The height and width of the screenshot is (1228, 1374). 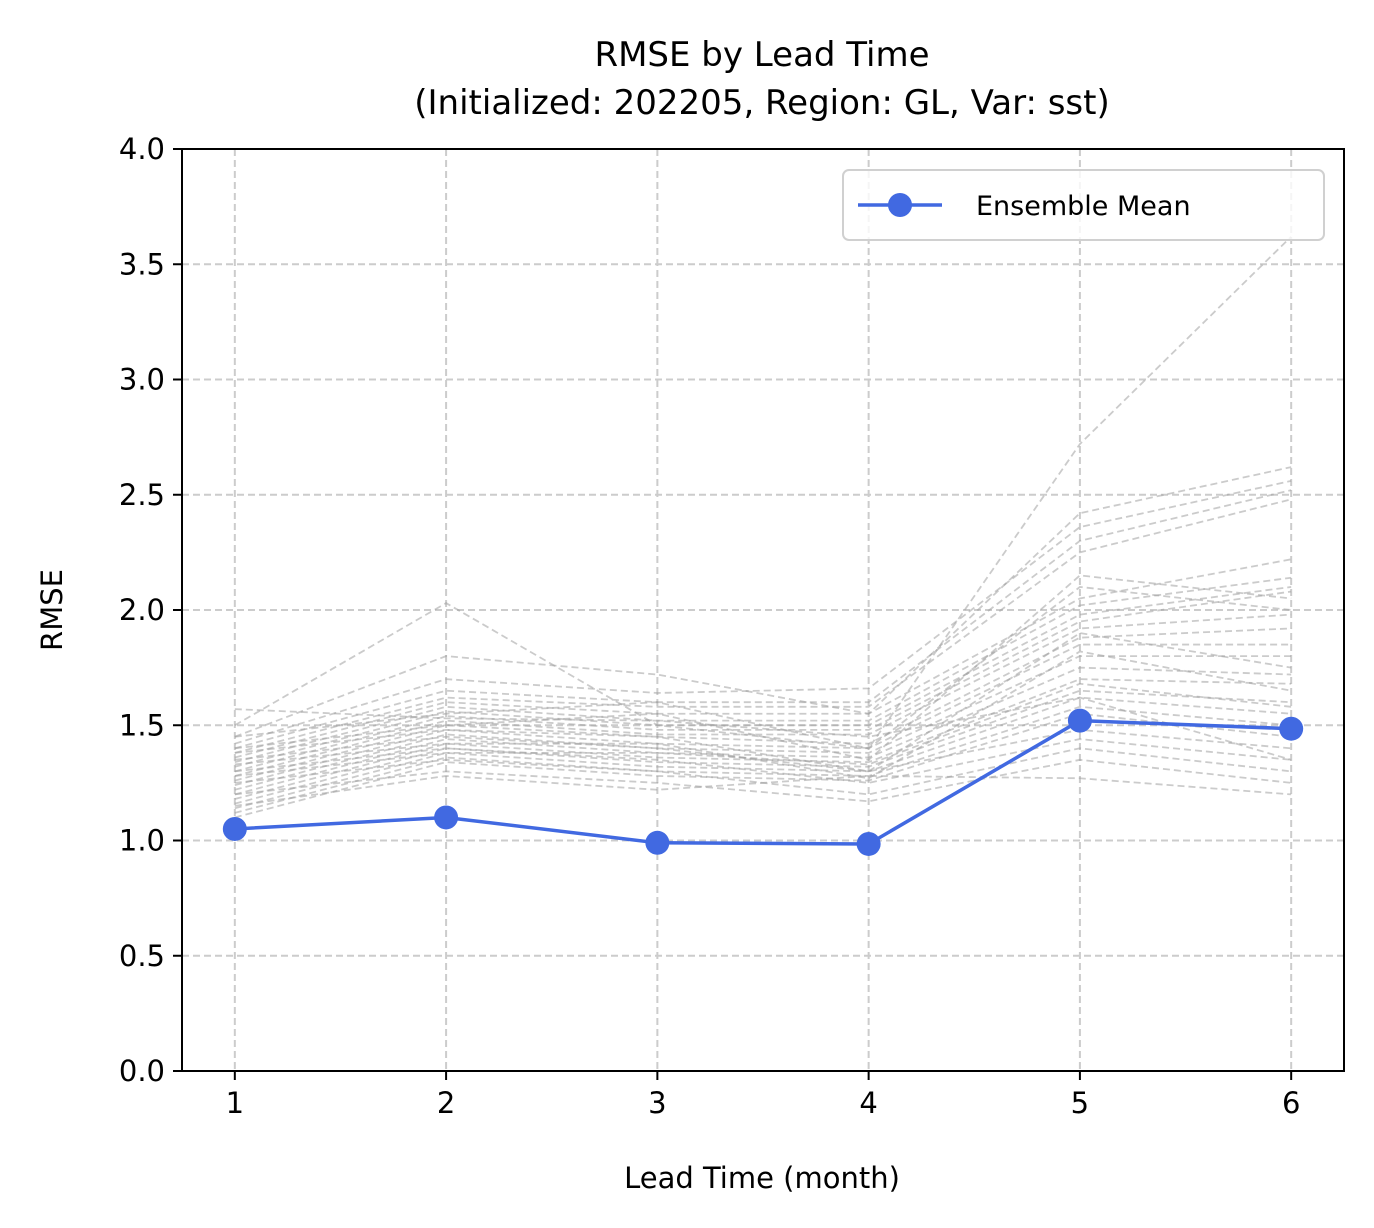 I want to click on legend-marker-swatch, so click(x=900, y=205).